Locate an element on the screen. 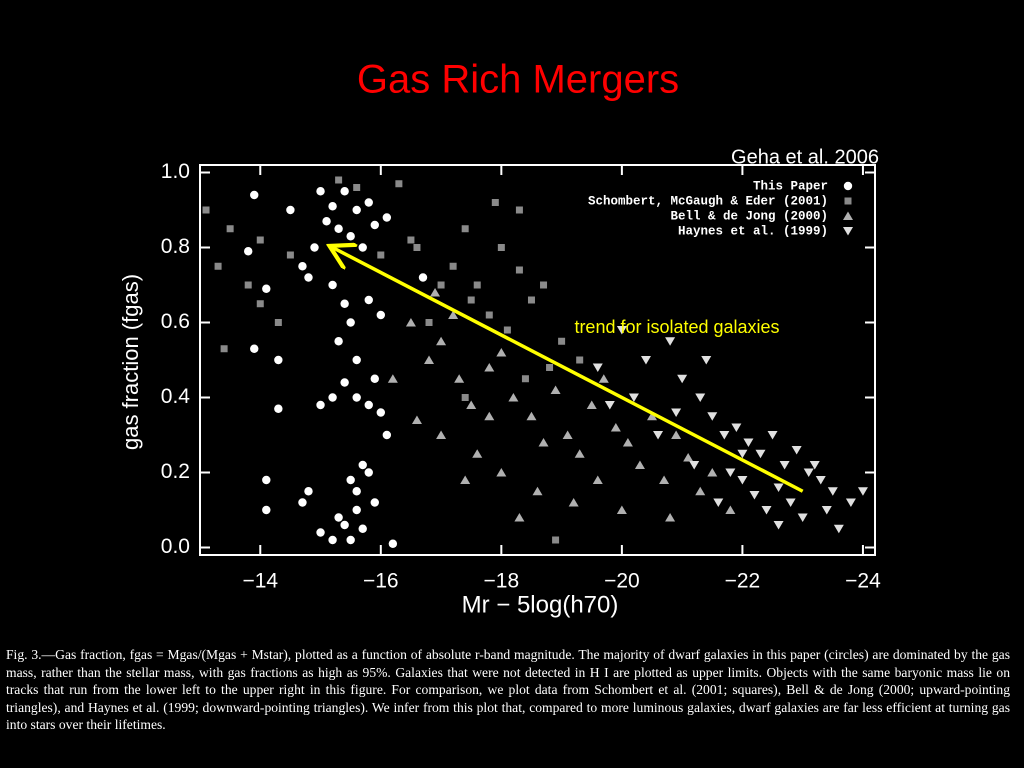 This screenshot has height=768, width=1024. y-axis-label: gas fraction (fgas) is located at coordinates (130, 362).